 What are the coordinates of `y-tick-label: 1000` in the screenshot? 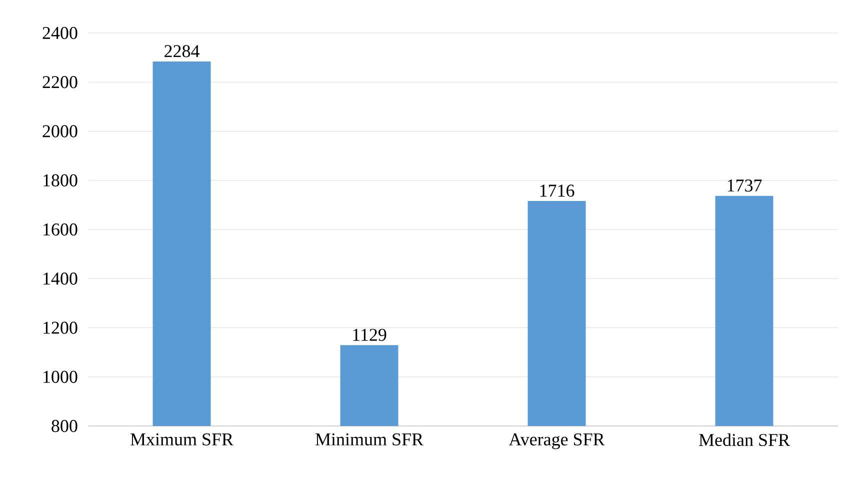 It's located at (61, 376).